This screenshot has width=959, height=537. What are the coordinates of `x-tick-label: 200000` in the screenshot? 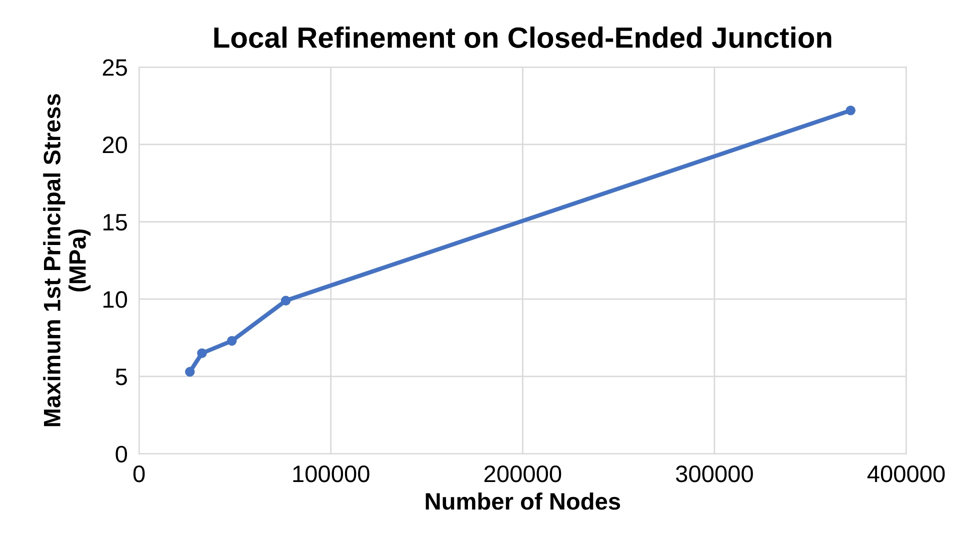 It's located at (523, 474).